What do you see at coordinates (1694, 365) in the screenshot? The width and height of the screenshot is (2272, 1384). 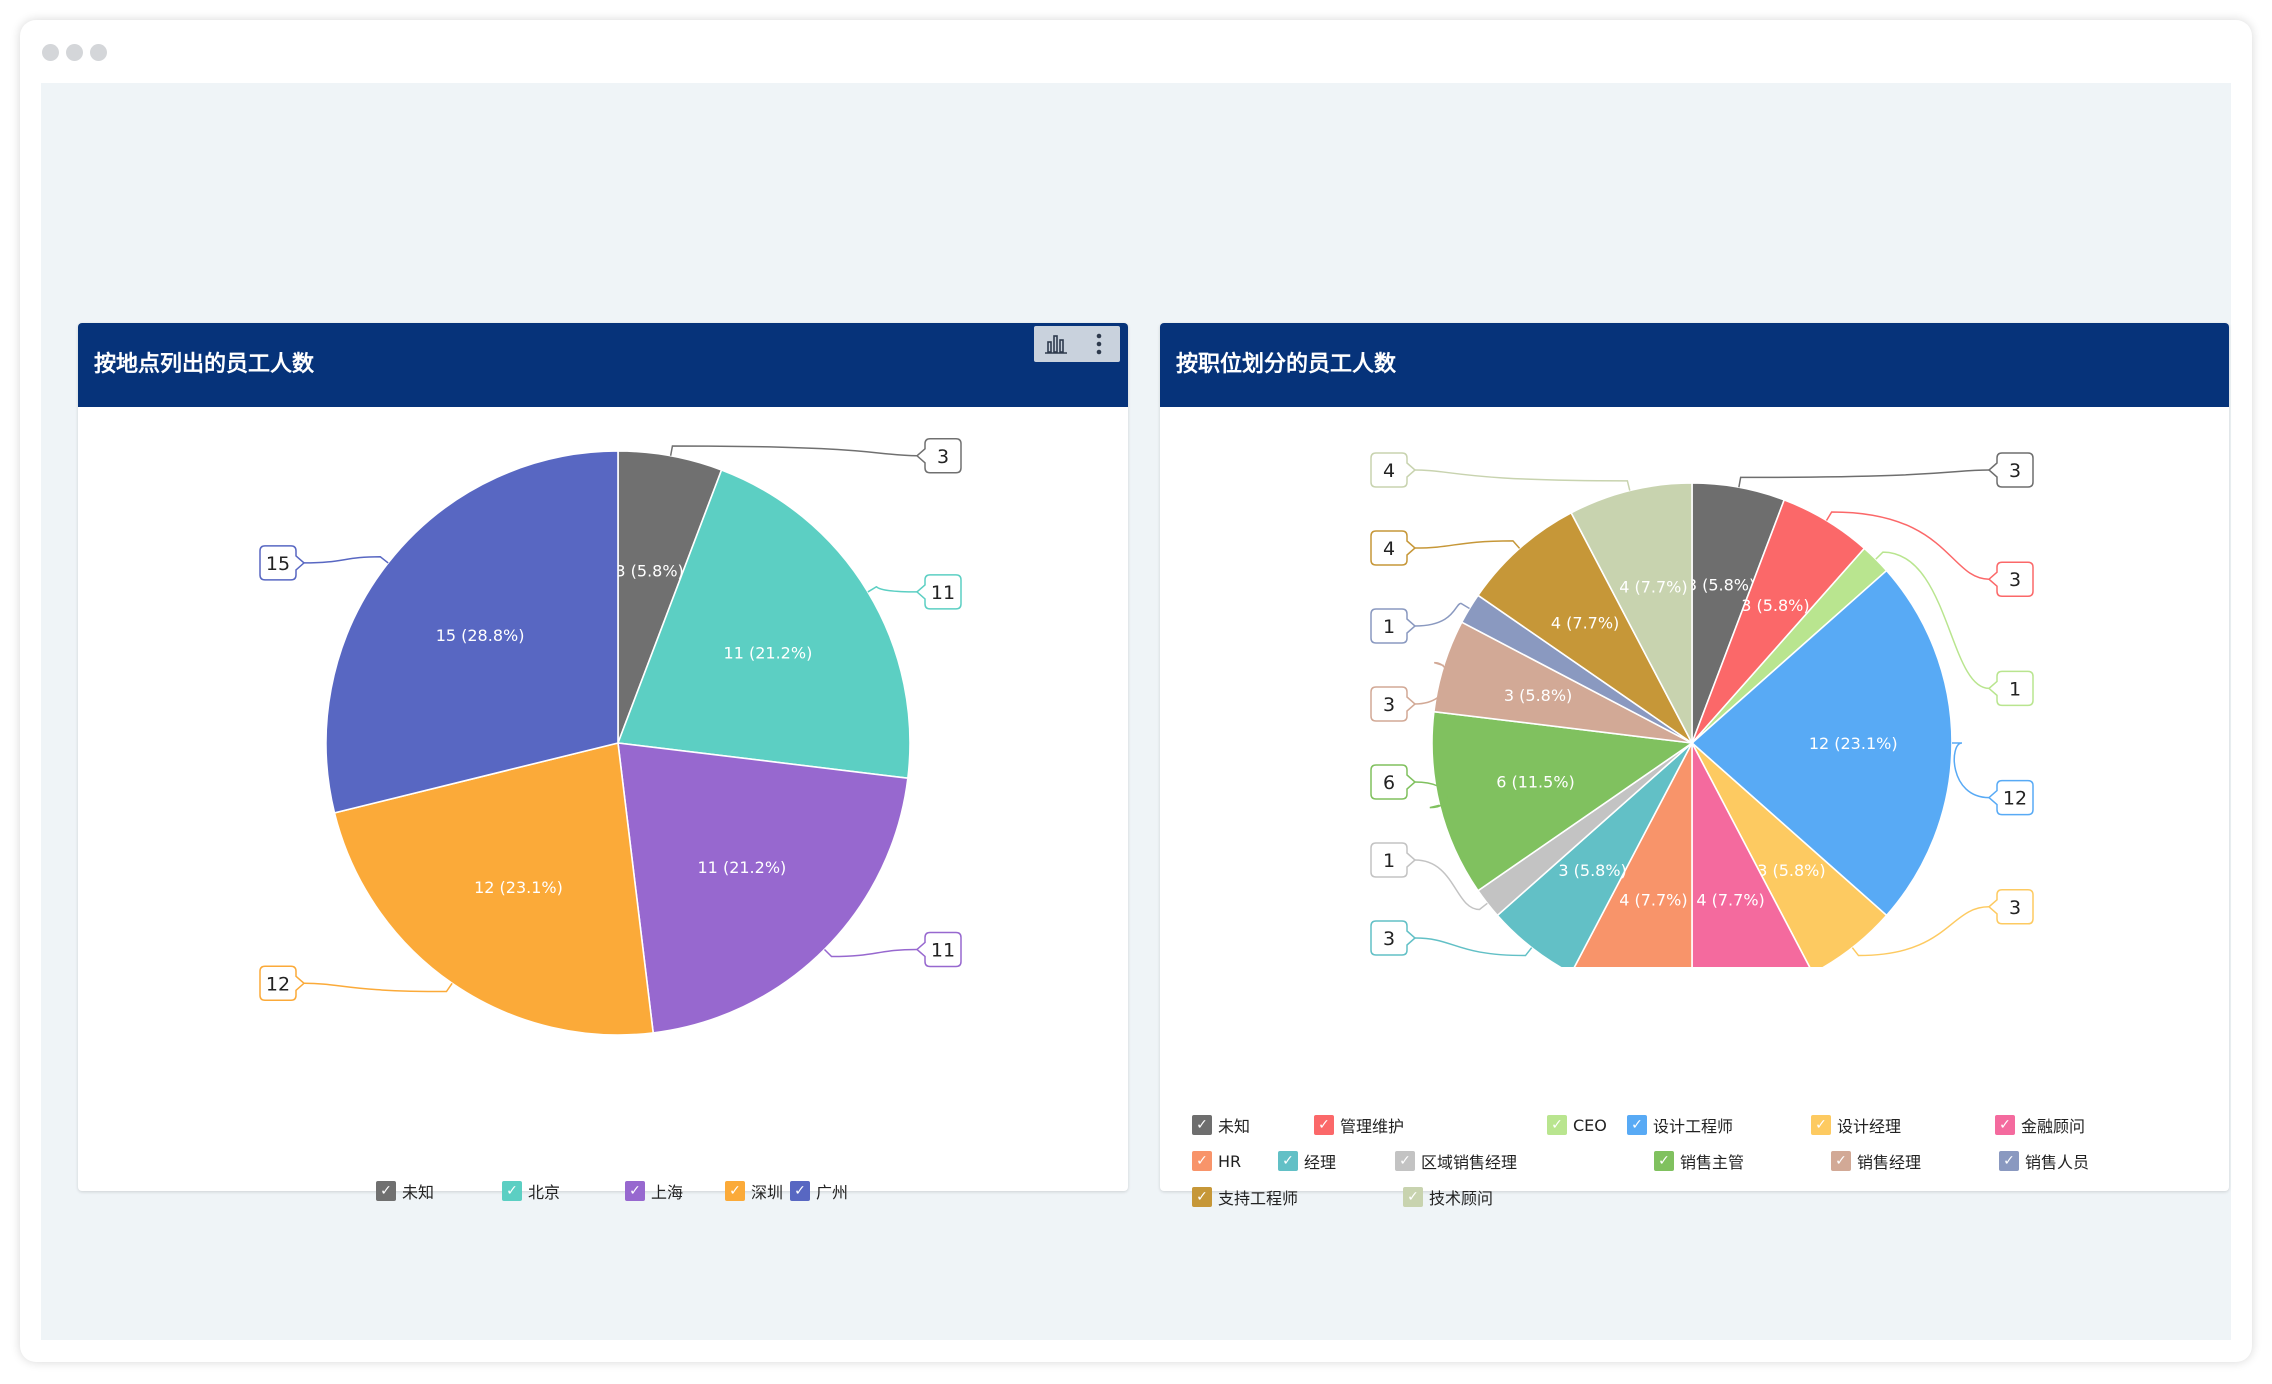 I see `card-header: 按职位划分的员工人数` at bounding box center [1694, 365].